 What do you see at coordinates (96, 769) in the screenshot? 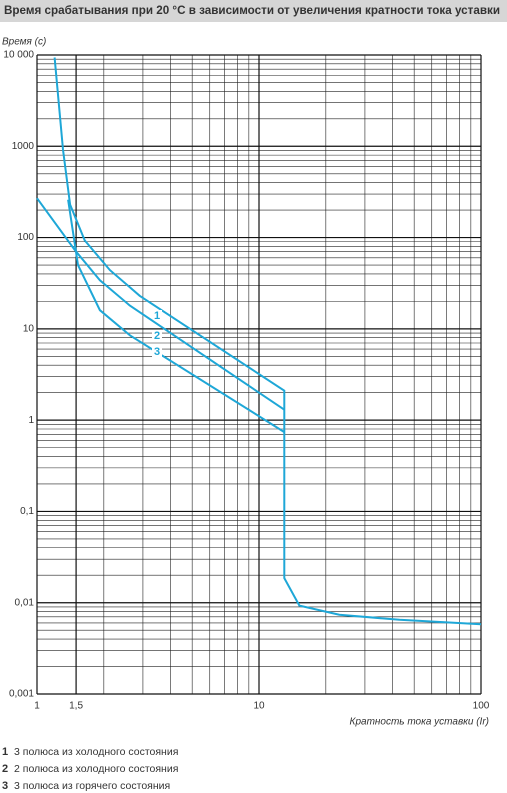
I see `legend-text: 2 полюса из холодного состояния` at bounding box center [96, 769].